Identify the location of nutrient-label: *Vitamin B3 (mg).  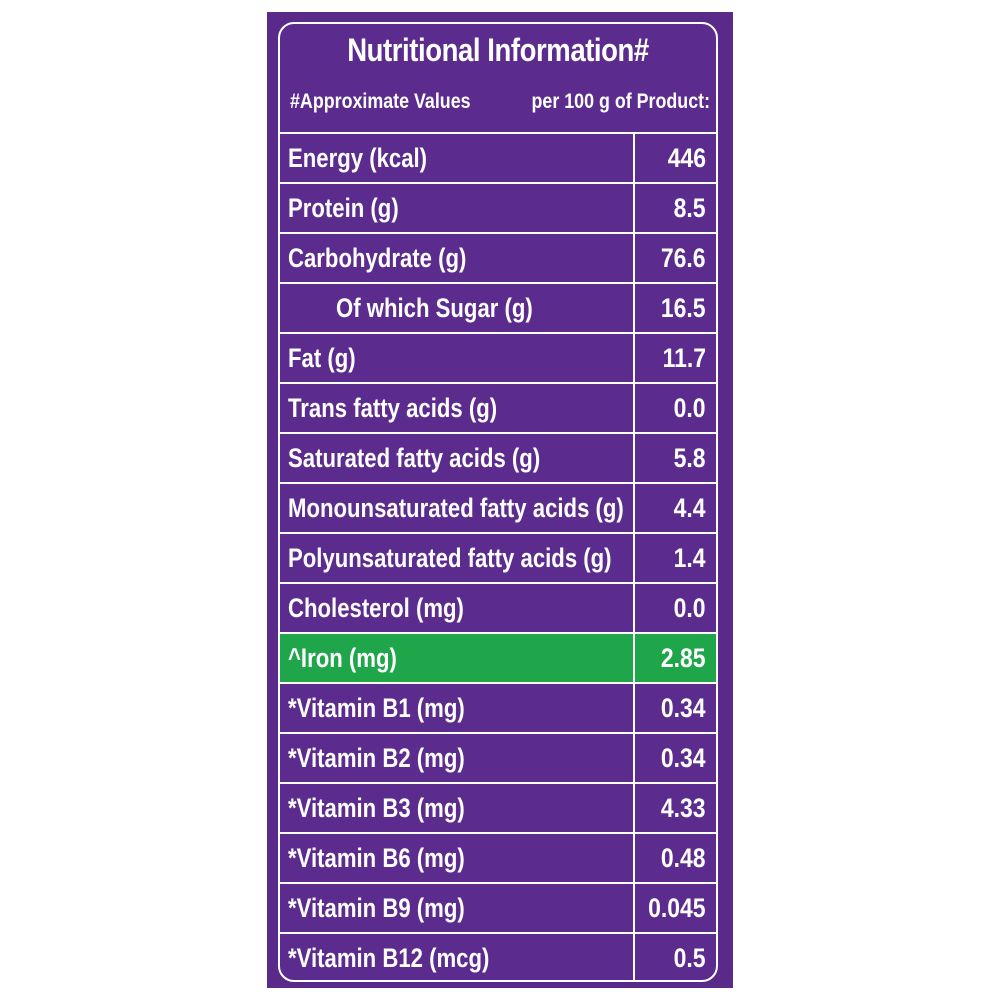
(457, 808).